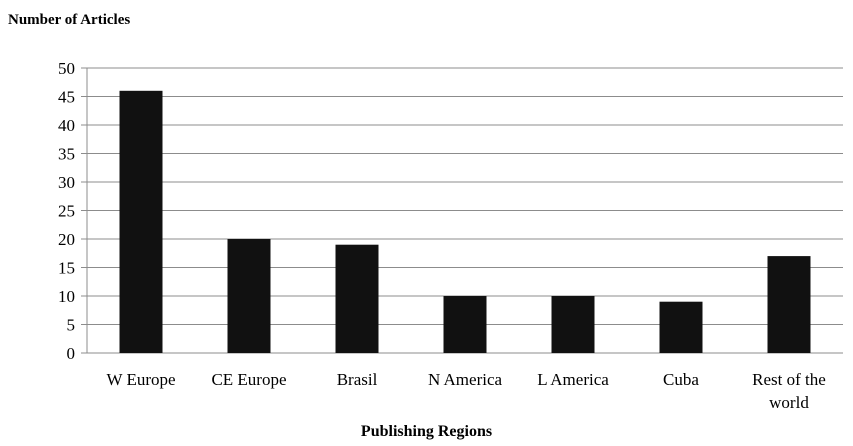  I want to click on y-tick-label: 35, so click(66, 154).